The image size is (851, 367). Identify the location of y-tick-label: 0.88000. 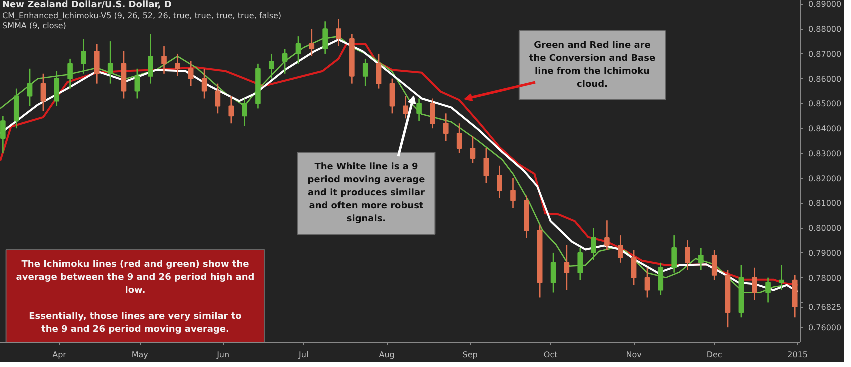
(825, 29).